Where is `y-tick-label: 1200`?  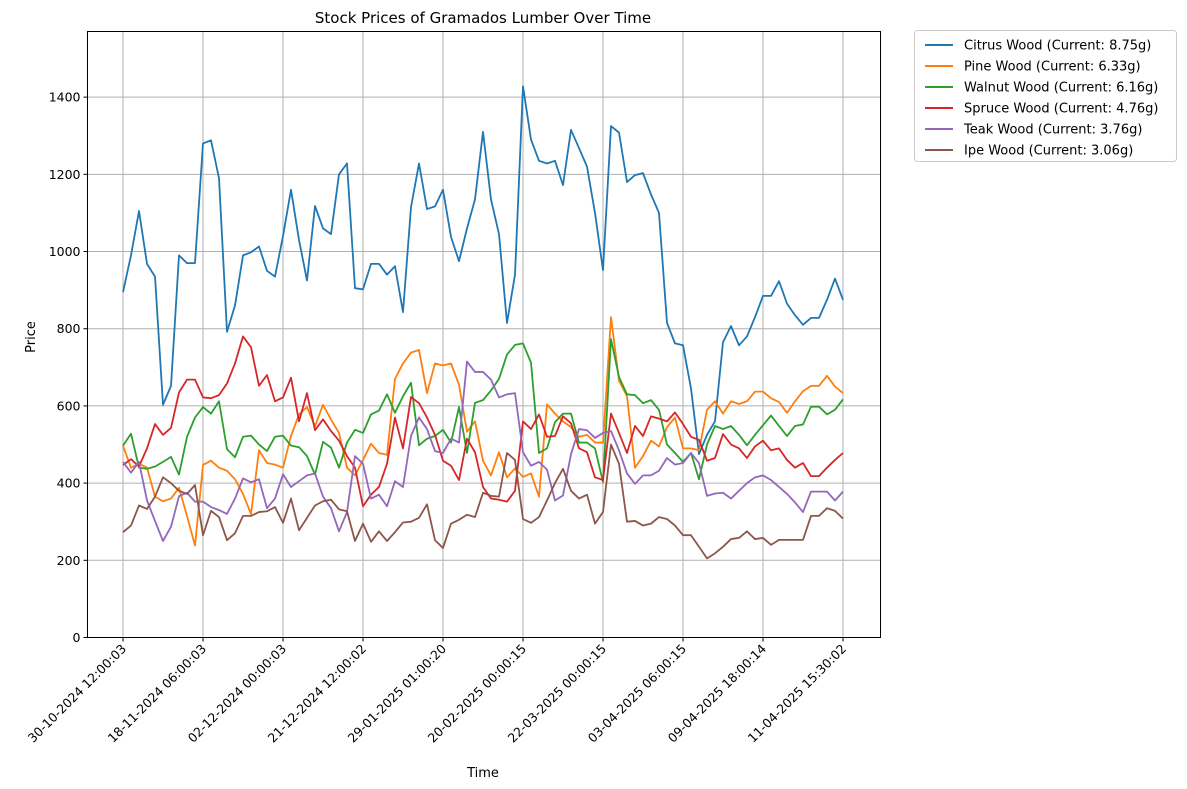
y-tick-label: 1200 is located at coordinates (65, 174).